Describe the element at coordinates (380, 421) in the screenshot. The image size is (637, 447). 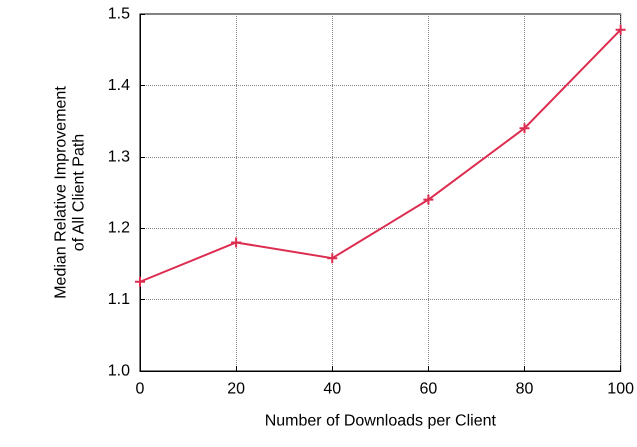
I see `x-axis-title: Number of Downloads per Client` at that location.